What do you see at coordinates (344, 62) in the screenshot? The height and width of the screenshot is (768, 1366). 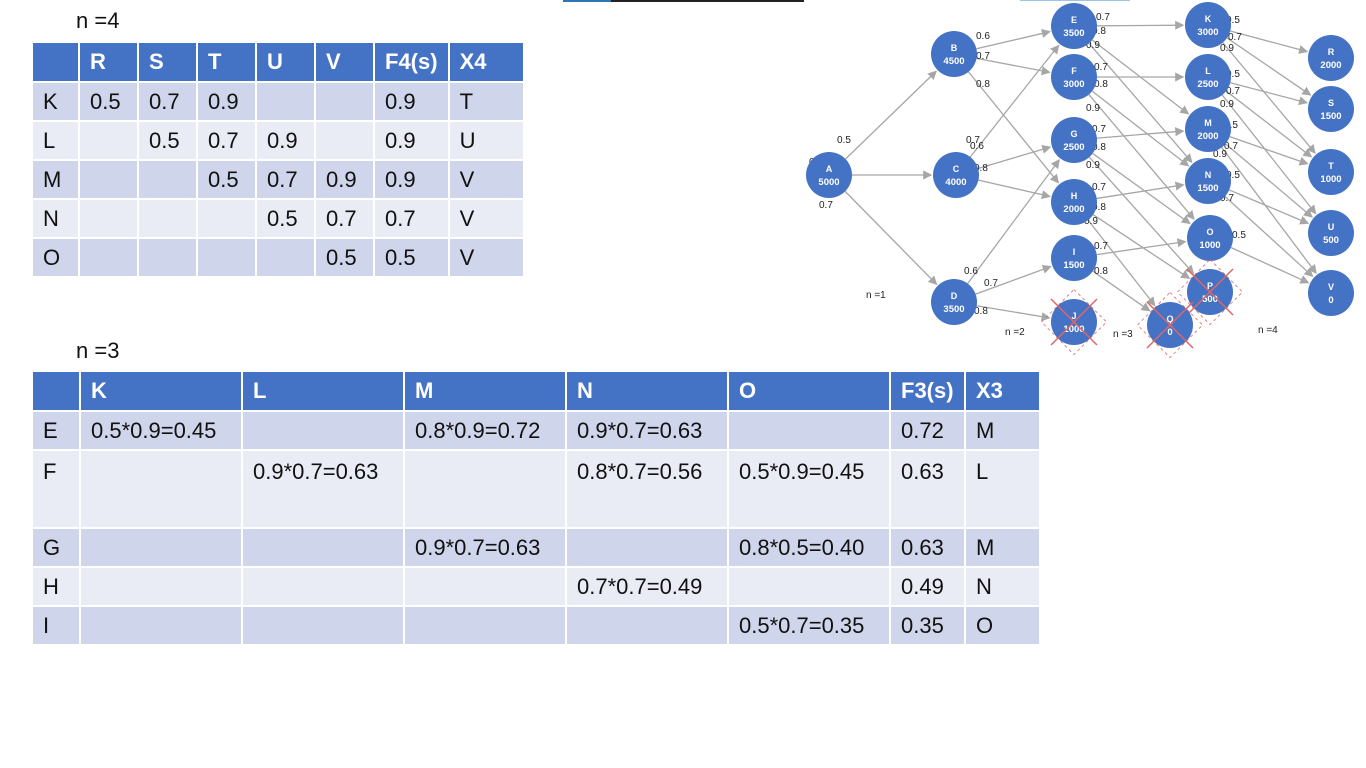 I see `stage4-col-header: V` at bounding box center [344, 62].